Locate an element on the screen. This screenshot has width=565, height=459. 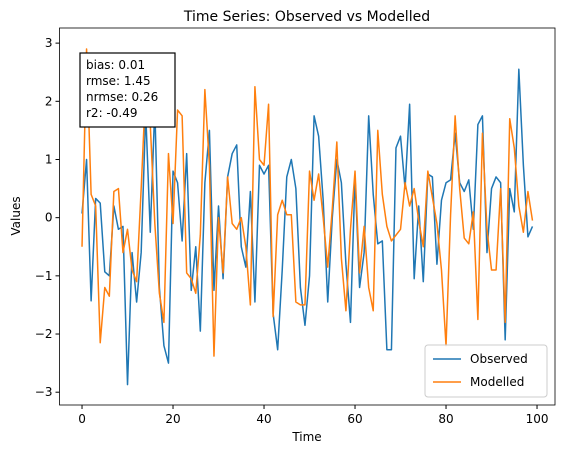
x-tick-label: 60 is located at coordinates (354, 419).